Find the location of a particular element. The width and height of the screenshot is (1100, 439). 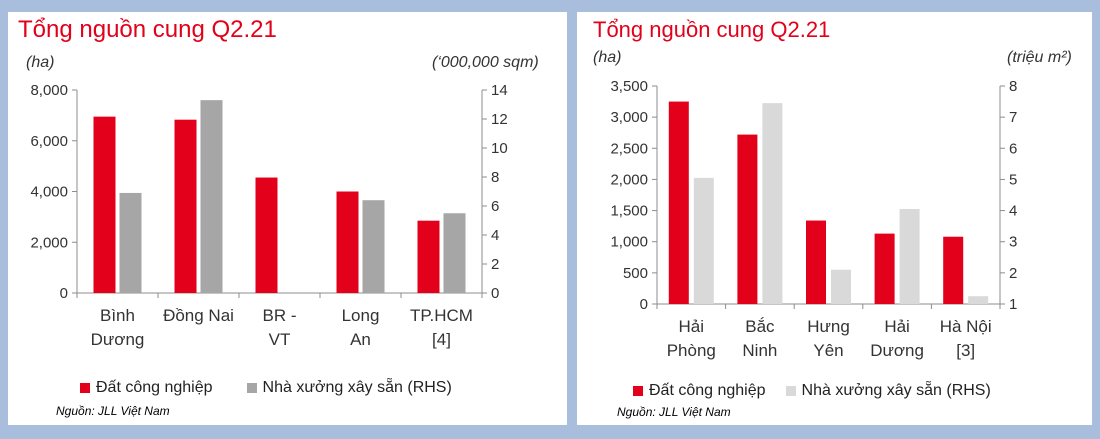

y-tick-label-left: 1,500 is located at coordinates (629, 211).